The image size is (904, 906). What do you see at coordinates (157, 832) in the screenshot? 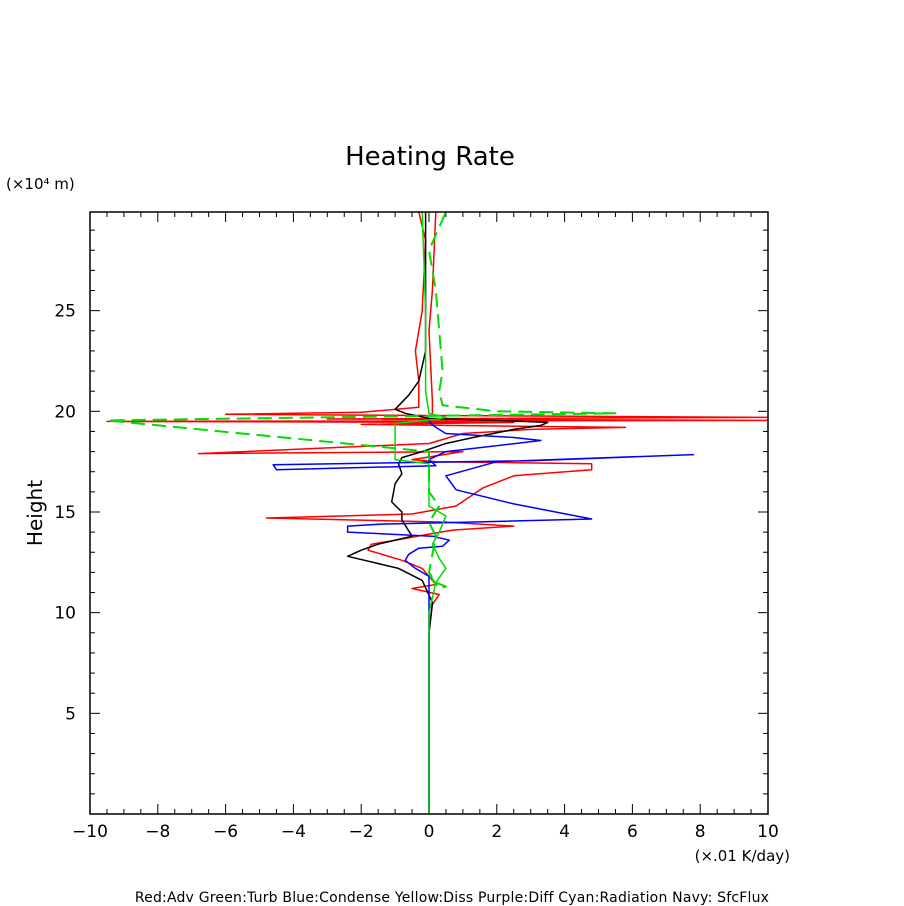
I see `x-tick-label: −8` at bounding box center [157, 832].